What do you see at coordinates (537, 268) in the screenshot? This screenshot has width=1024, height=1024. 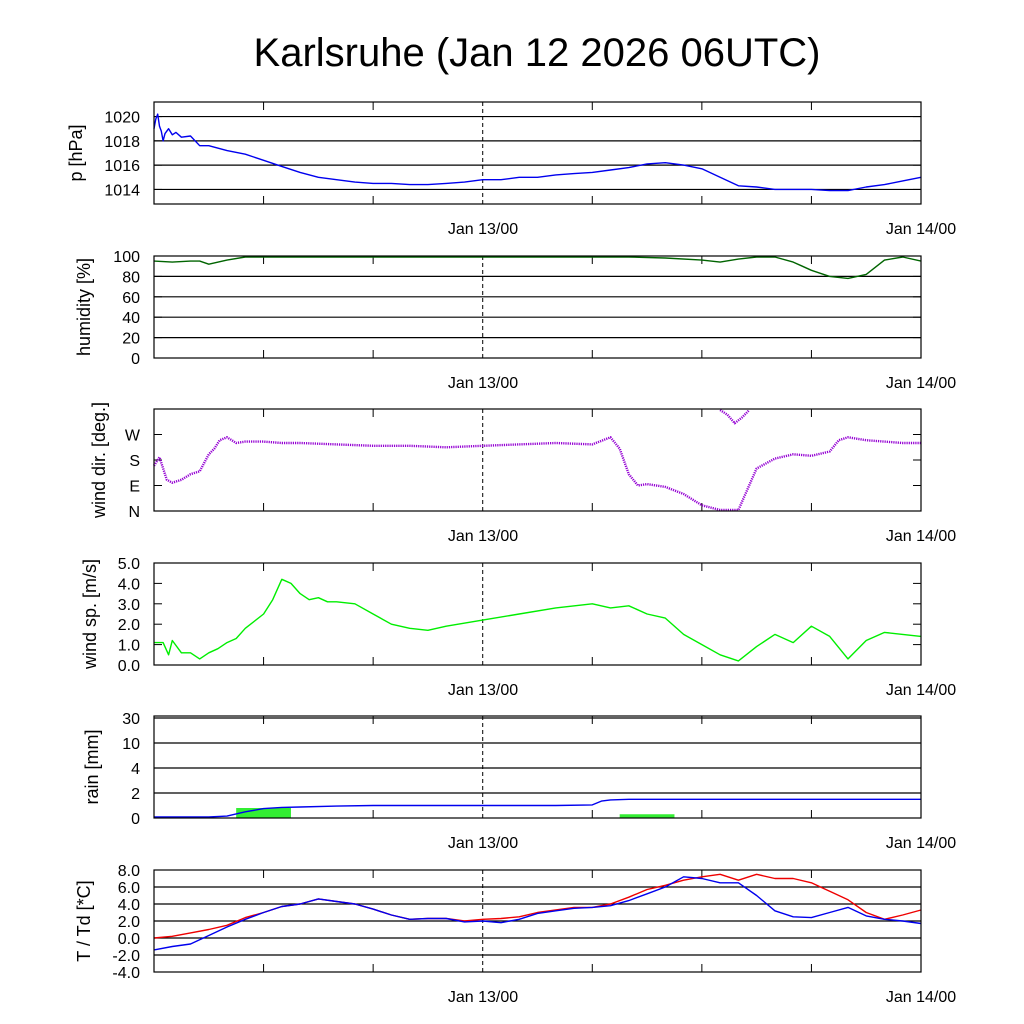 I see `humidity-series-line` at bounding box center [537, 268].